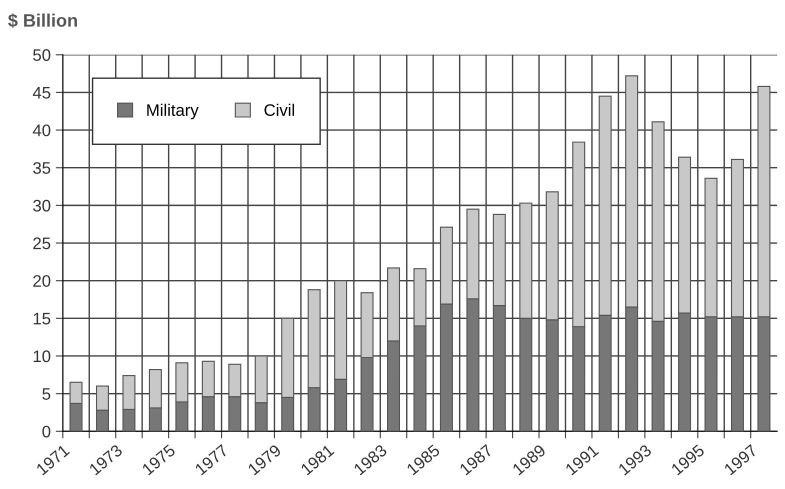 This screenshot has width=785, height=489. Describe the element at coordinates (279, 110) in the screenshot. I see `legend-label: Civil` at that location.